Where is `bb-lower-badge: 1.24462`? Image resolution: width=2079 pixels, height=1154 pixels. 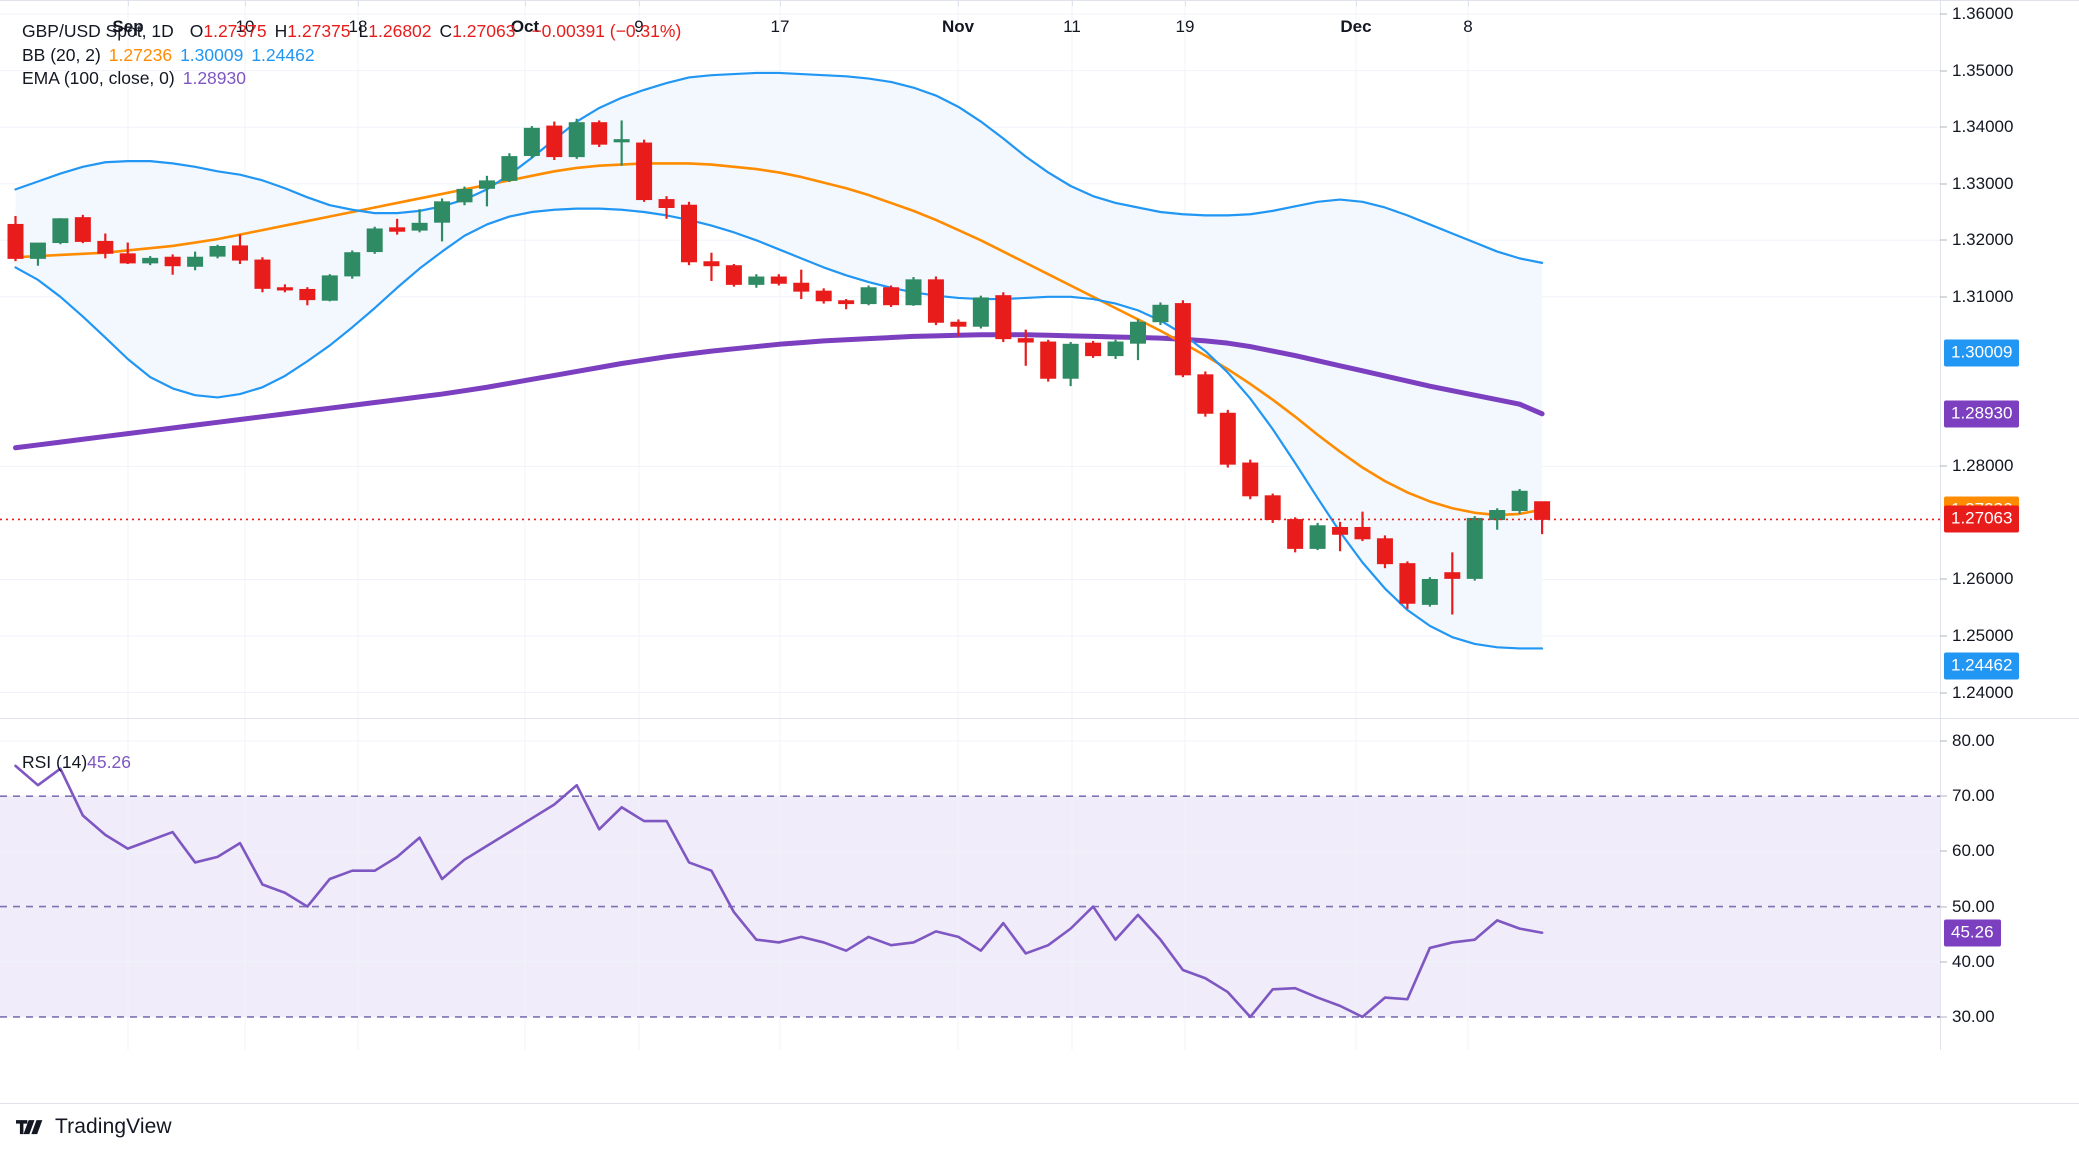
bb-lower-badge: 1.24462 is located at coordinates (1982, 666).